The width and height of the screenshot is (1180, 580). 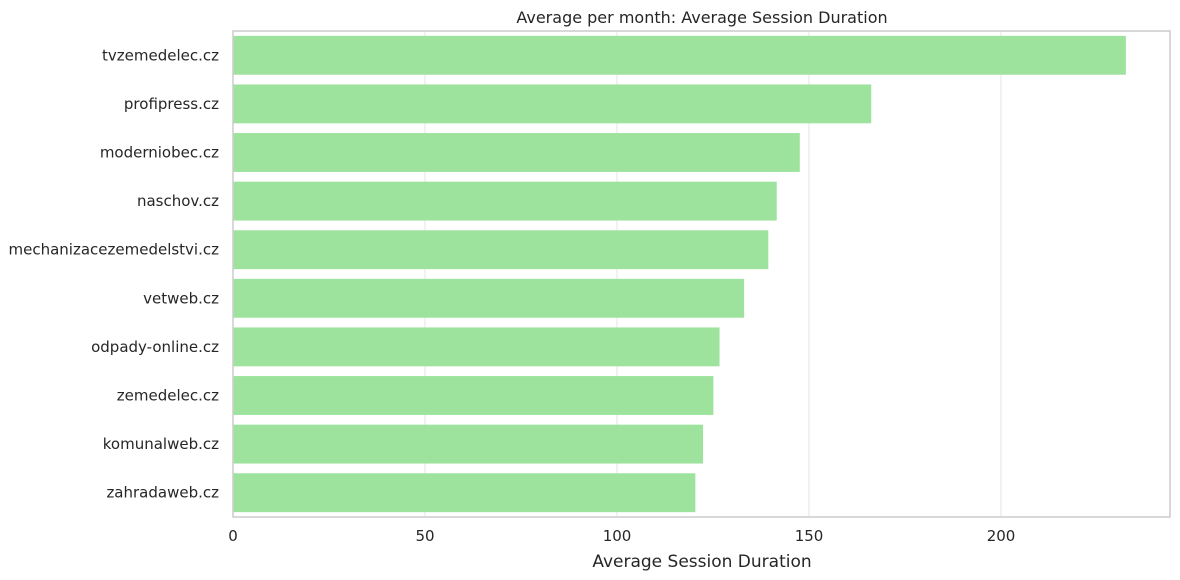 I want to click on y-tick-label: odpady-online.cz, so click(x=155, y=347).